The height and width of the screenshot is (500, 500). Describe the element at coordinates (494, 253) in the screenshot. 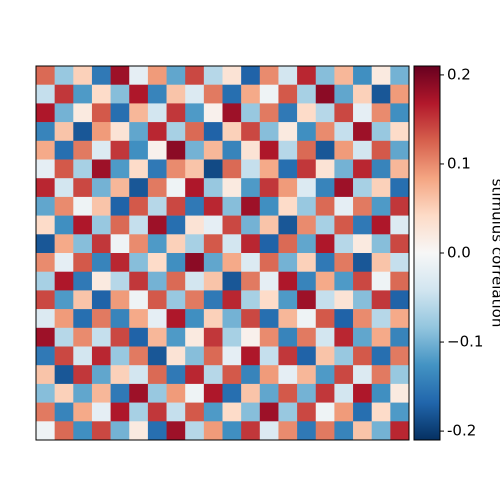

I see `colorbar-label: stimulus correlation` at that location.